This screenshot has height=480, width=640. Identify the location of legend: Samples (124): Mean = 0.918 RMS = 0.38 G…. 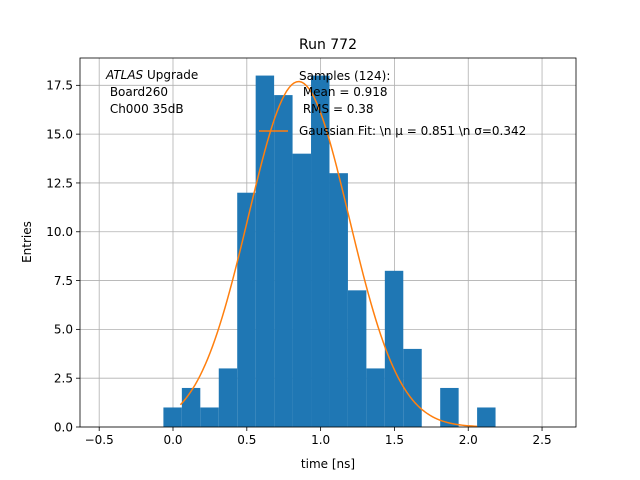
(392, 103).